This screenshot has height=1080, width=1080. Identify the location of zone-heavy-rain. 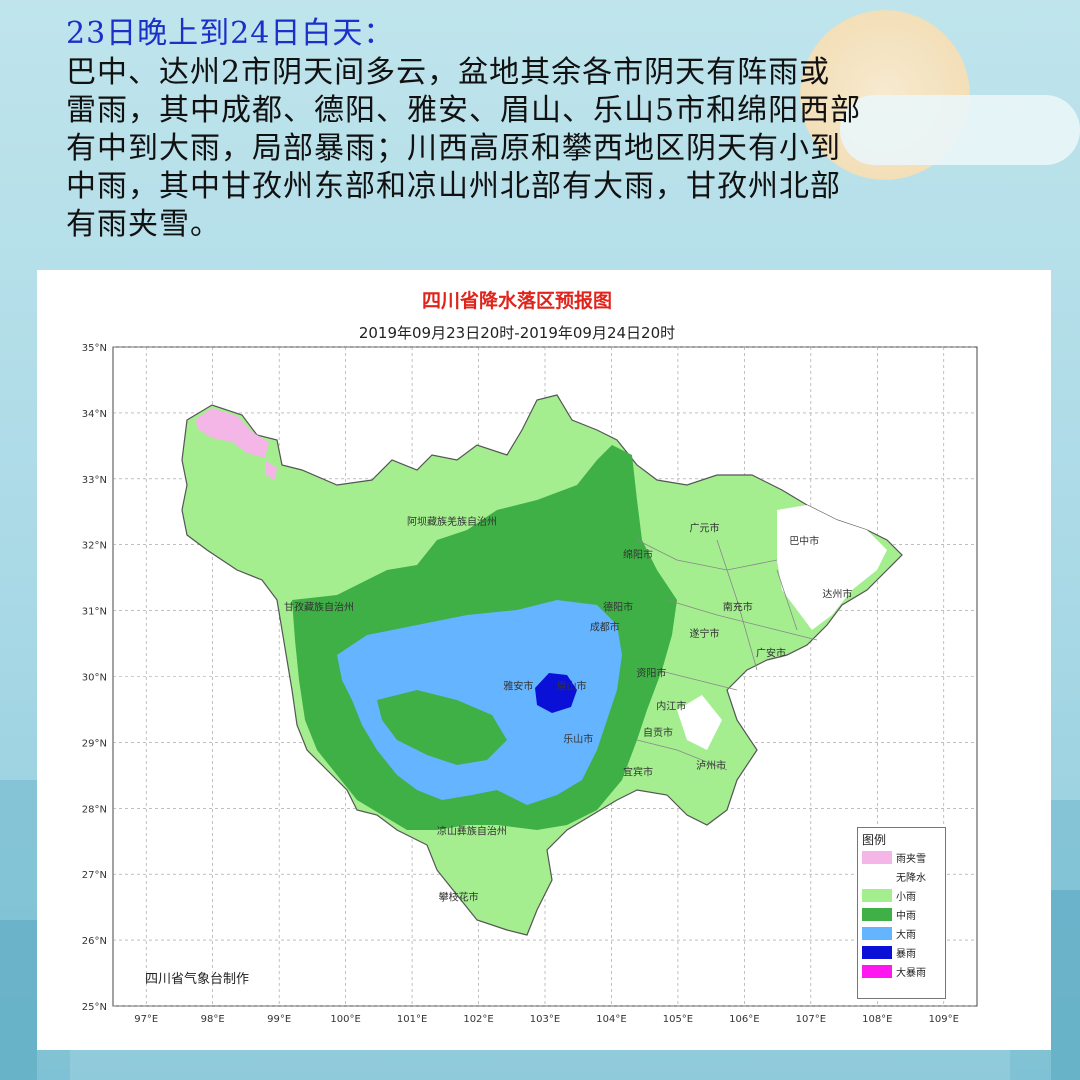
(479, 702).